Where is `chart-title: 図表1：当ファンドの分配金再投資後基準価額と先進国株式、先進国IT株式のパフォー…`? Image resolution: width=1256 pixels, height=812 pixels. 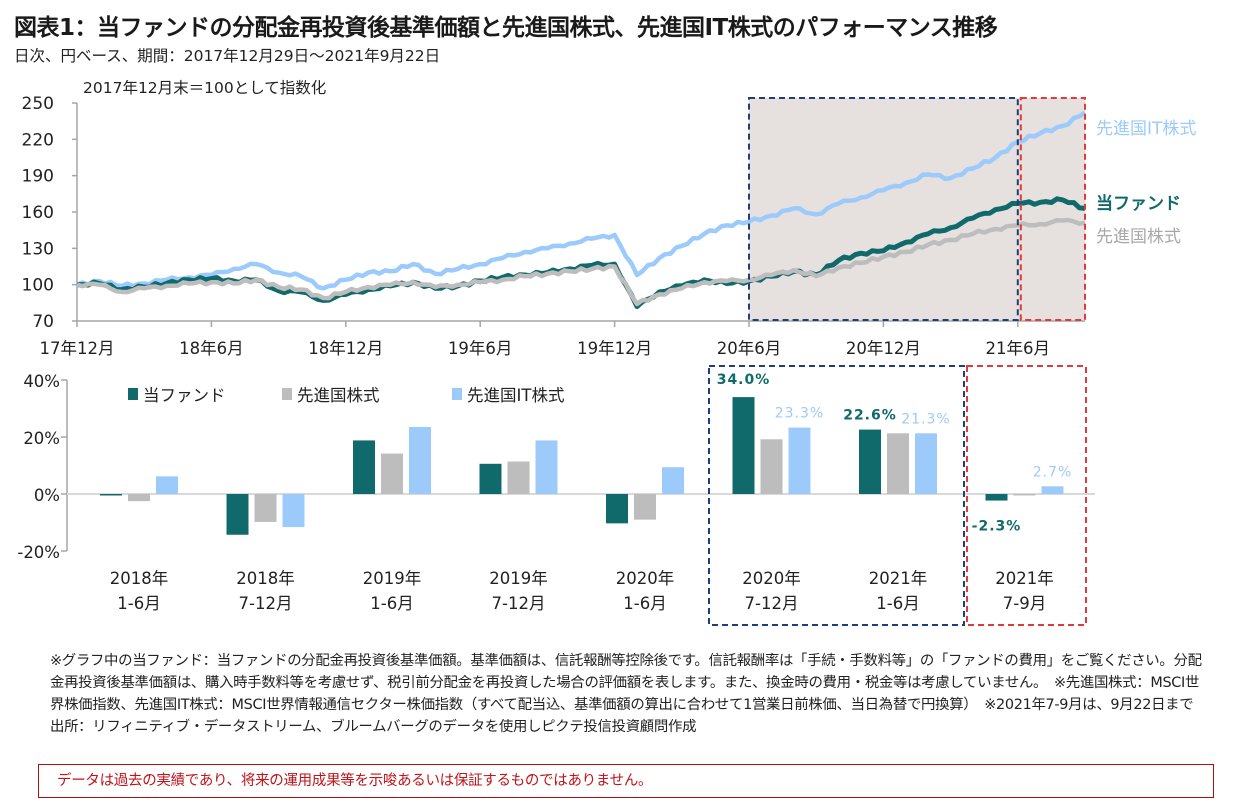
chart-title: 図表1：当ファンドの分配金再投資後基準価額と先進国株式、先進国IT株式のパフォー… is located at coordinates (506, 28).